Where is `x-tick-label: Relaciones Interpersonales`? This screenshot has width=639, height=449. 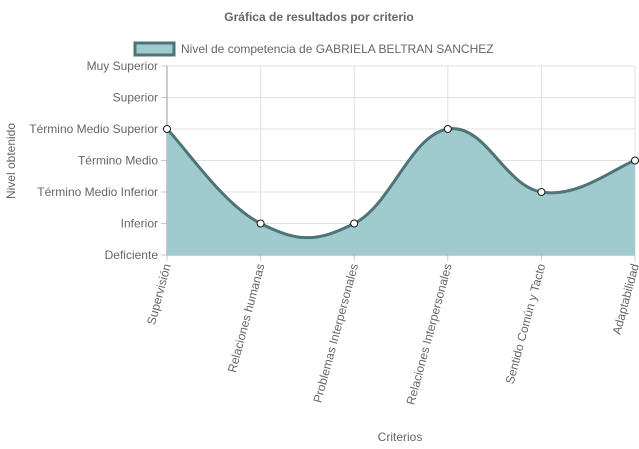
x-tick-label: Relaciones Interpersonales is located at coordinates (429, 334).